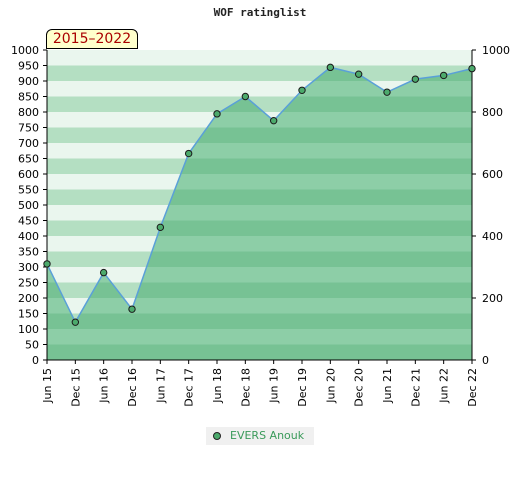  Describe the element at coordinates (492, 236) in the screenshot. I see `y-tick-label-right: 400` at that location.